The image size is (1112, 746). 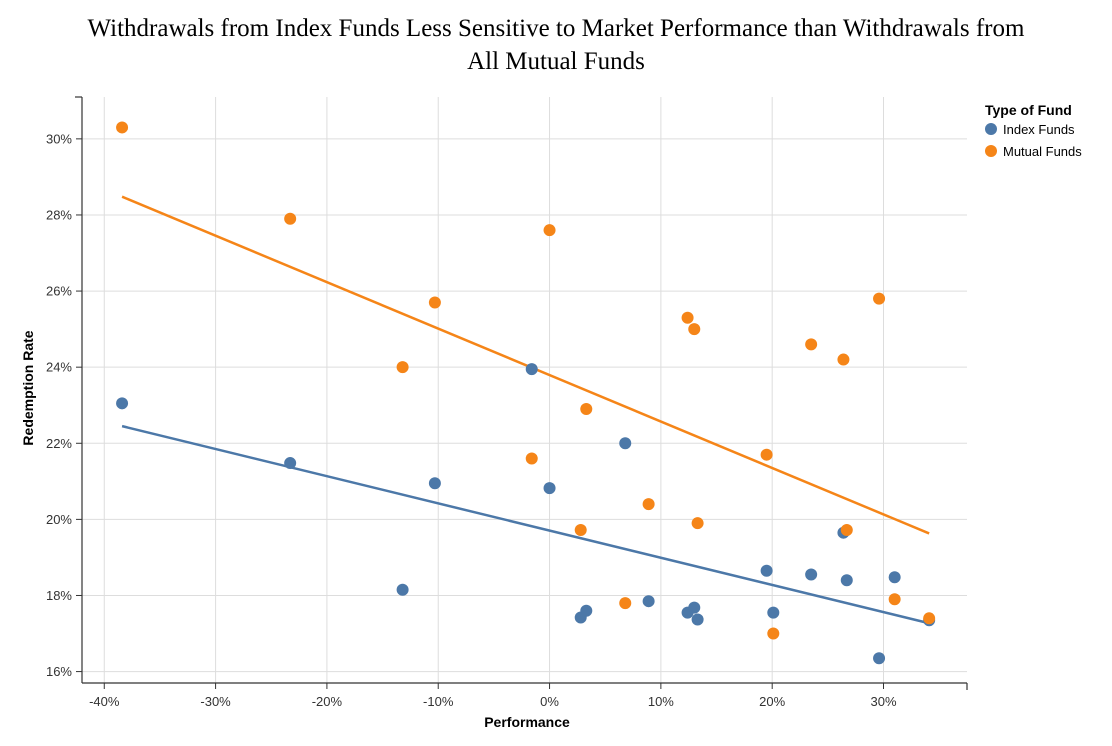 What do you see at coordinates (59, 671) in the screenshot?
I see `y-tick-label: 16%` at bounding box center [59, 671].